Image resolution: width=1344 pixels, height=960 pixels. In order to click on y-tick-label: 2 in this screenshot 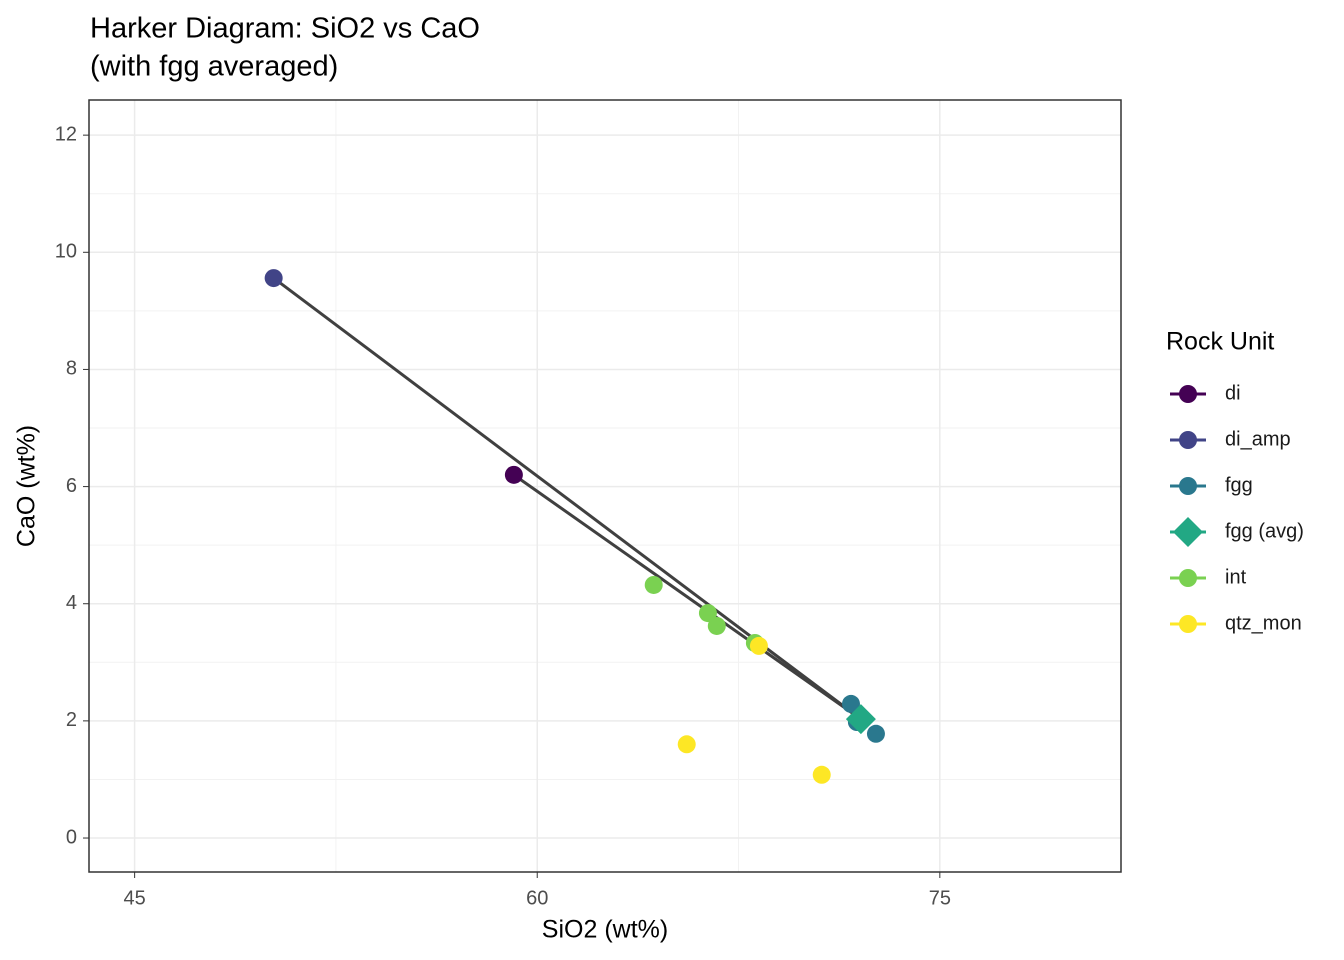, I will do `click(71, 720)`.